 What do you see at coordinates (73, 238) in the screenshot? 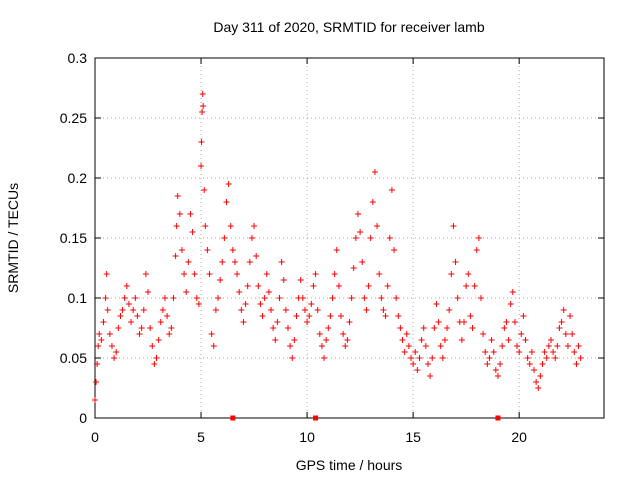
I see `y-tick-label: 0.15` at bounding box center [73, 238].